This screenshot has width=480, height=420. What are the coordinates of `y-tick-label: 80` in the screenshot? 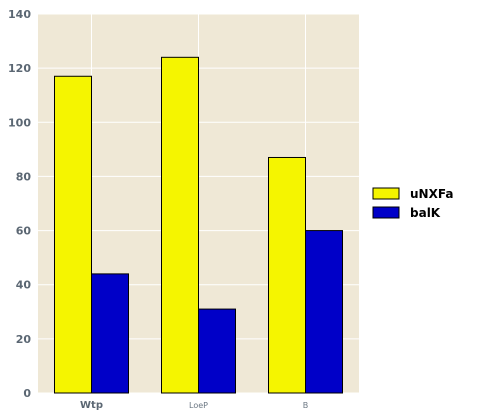 It's located at (24, 176).